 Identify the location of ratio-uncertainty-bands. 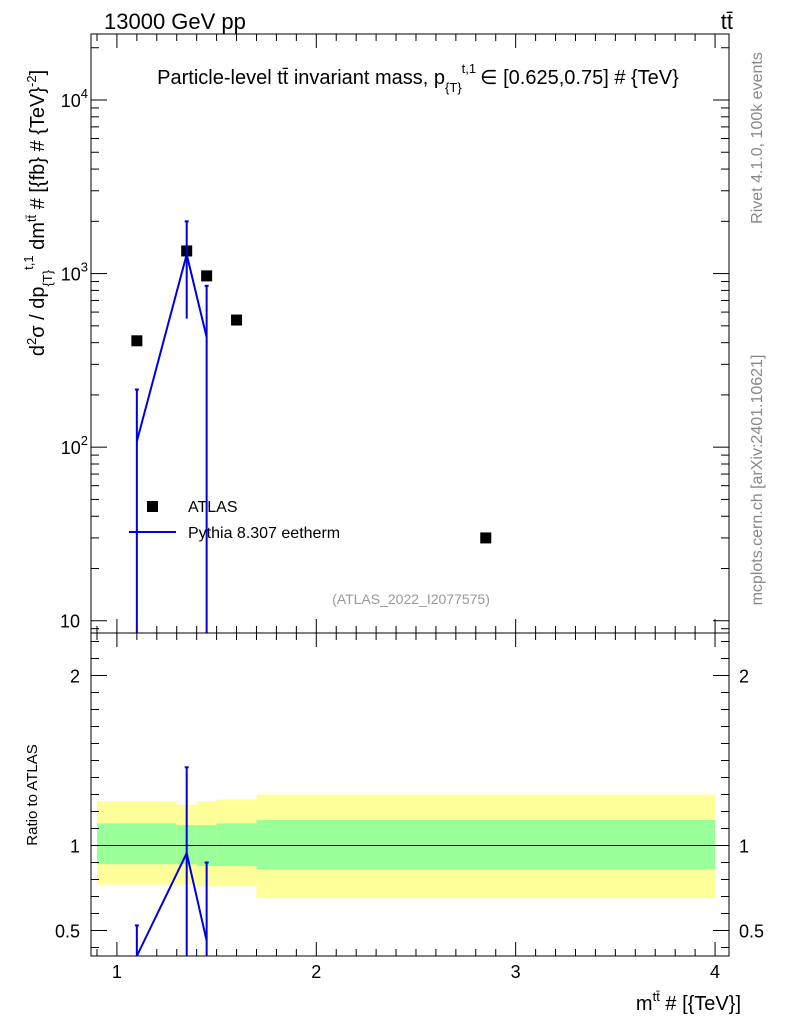
(406, 846).